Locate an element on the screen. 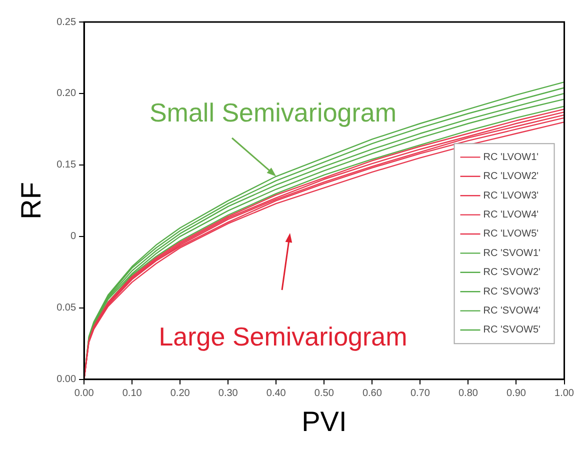 The image size is (585, 473). annotation: Small Semivariogram is located at coordinates (273, 113).